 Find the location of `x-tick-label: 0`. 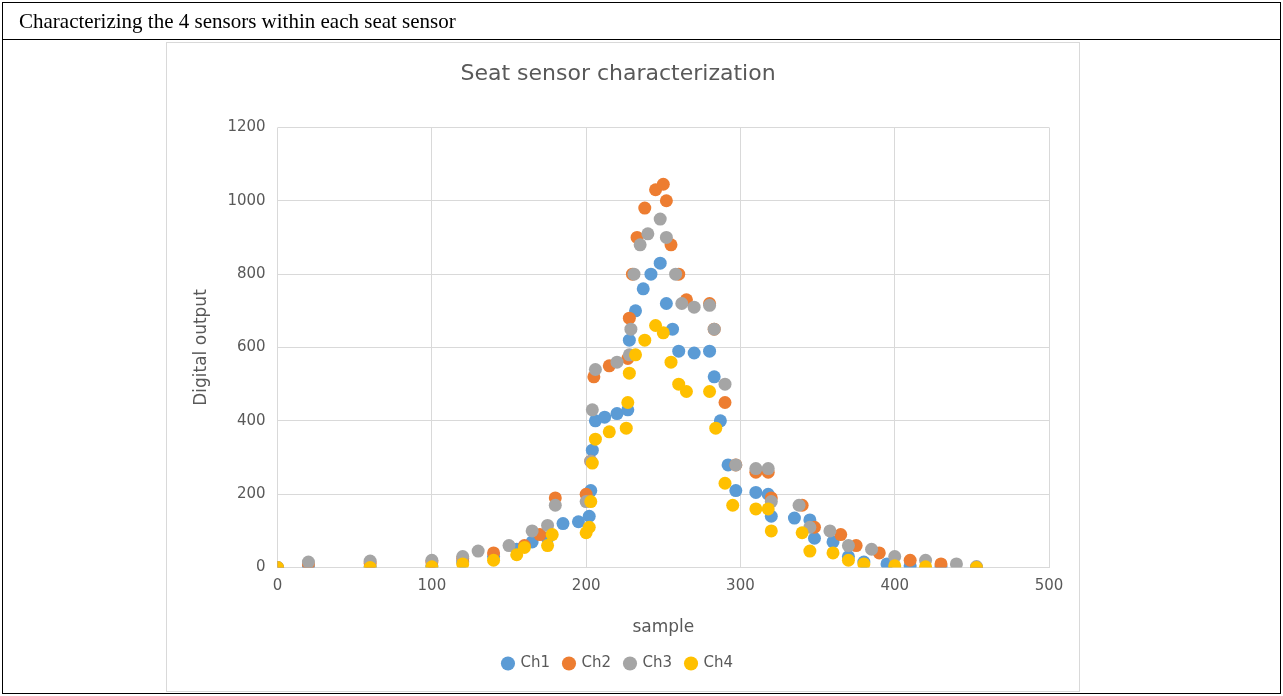

x-tick-label: 0 is located at coordinates (277, 585).